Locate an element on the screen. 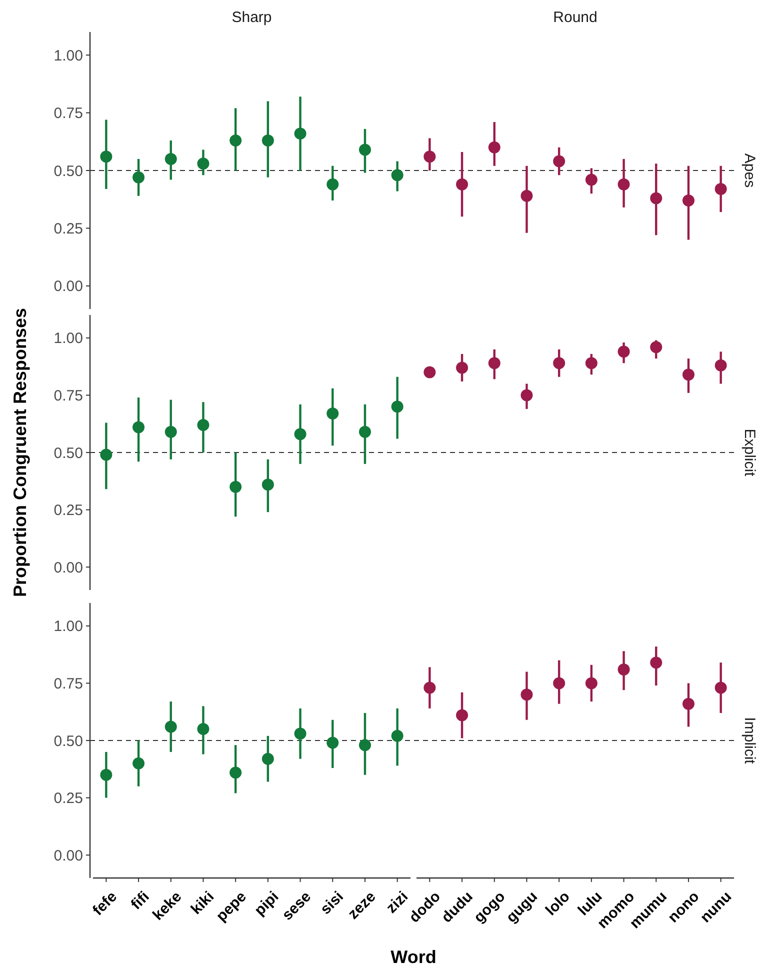 Image resolution: width=760 pixels, height=968 pixels. x-tick-label: sisi is located at coordinates (332, 903).